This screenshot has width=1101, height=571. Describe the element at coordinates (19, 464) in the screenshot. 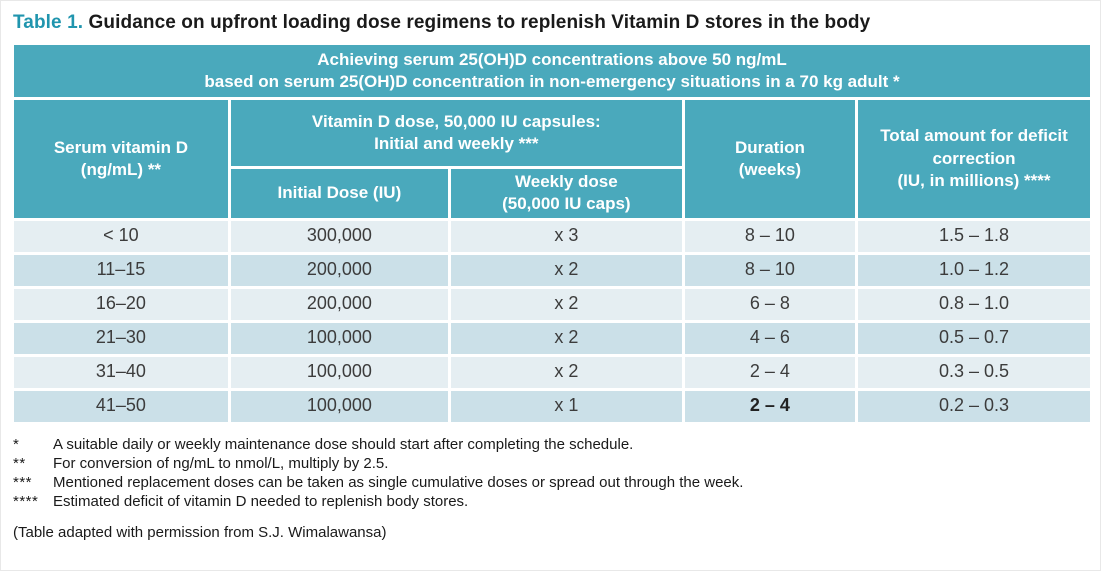

I see `footnote-marker: **` at that location.